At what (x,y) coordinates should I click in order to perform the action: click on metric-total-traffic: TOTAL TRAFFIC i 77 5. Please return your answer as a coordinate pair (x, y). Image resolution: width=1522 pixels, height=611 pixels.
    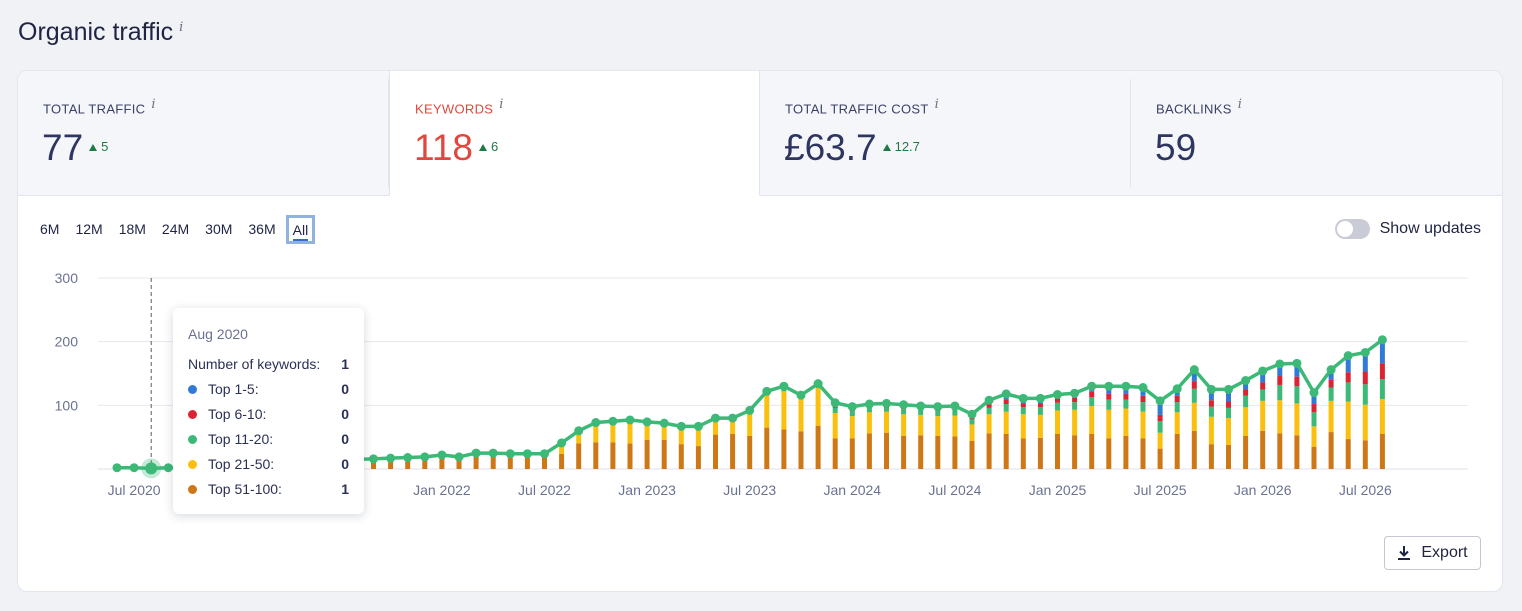
    Looking at the image, I should click on (203, 133).